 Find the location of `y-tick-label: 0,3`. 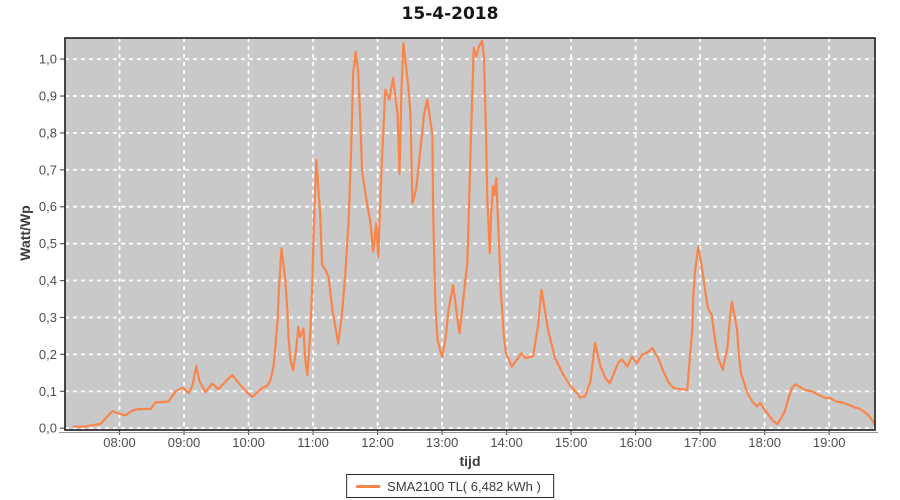

y-tick-label: 0,3 is located at coordinates (48, 317).